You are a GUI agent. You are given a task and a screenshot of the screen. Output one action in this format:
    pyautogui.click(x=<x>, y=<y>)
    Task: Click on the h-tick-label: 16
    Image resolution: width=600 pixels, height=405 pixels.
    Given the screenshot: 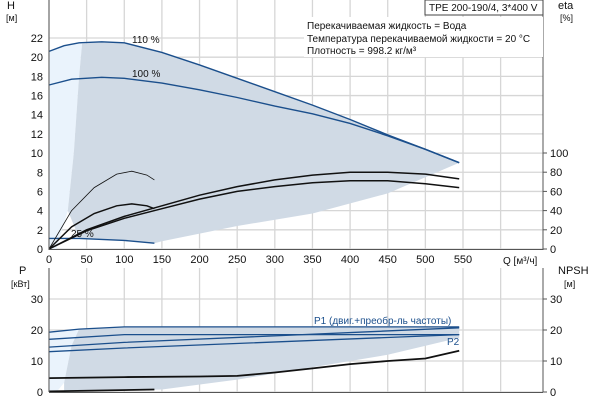 What is the action you would take?
    pyautogui.click(x=37, y=97)
    